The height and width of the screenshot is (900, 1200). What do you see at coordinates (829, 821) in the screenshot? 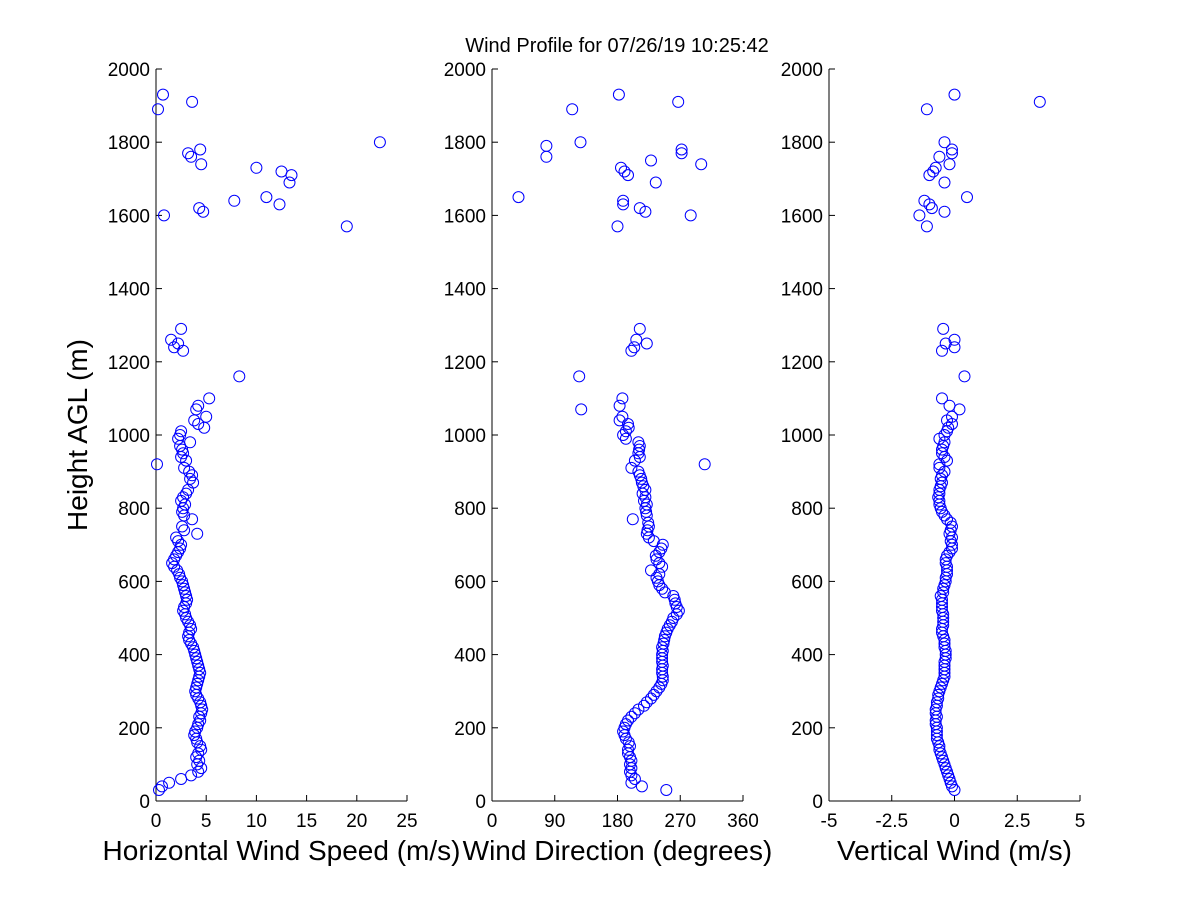
I see `x-tick-label: -5` at bounding box center [829, 821].